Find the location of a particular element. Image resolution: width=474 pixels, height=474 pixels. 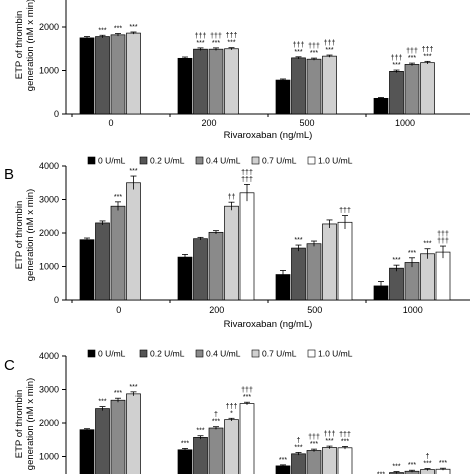

significance-label: † is located at coordinates (299, 440).